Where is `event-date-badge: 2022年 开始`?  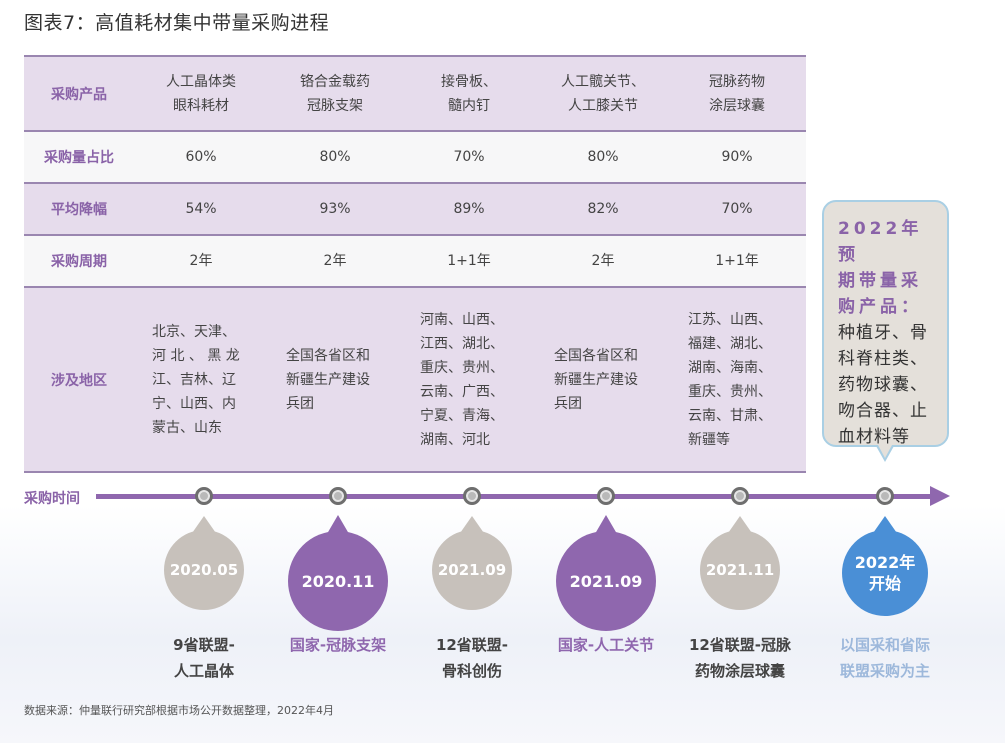
event-date-badge: 2022年 开始 is located at coordinates (885, 566).